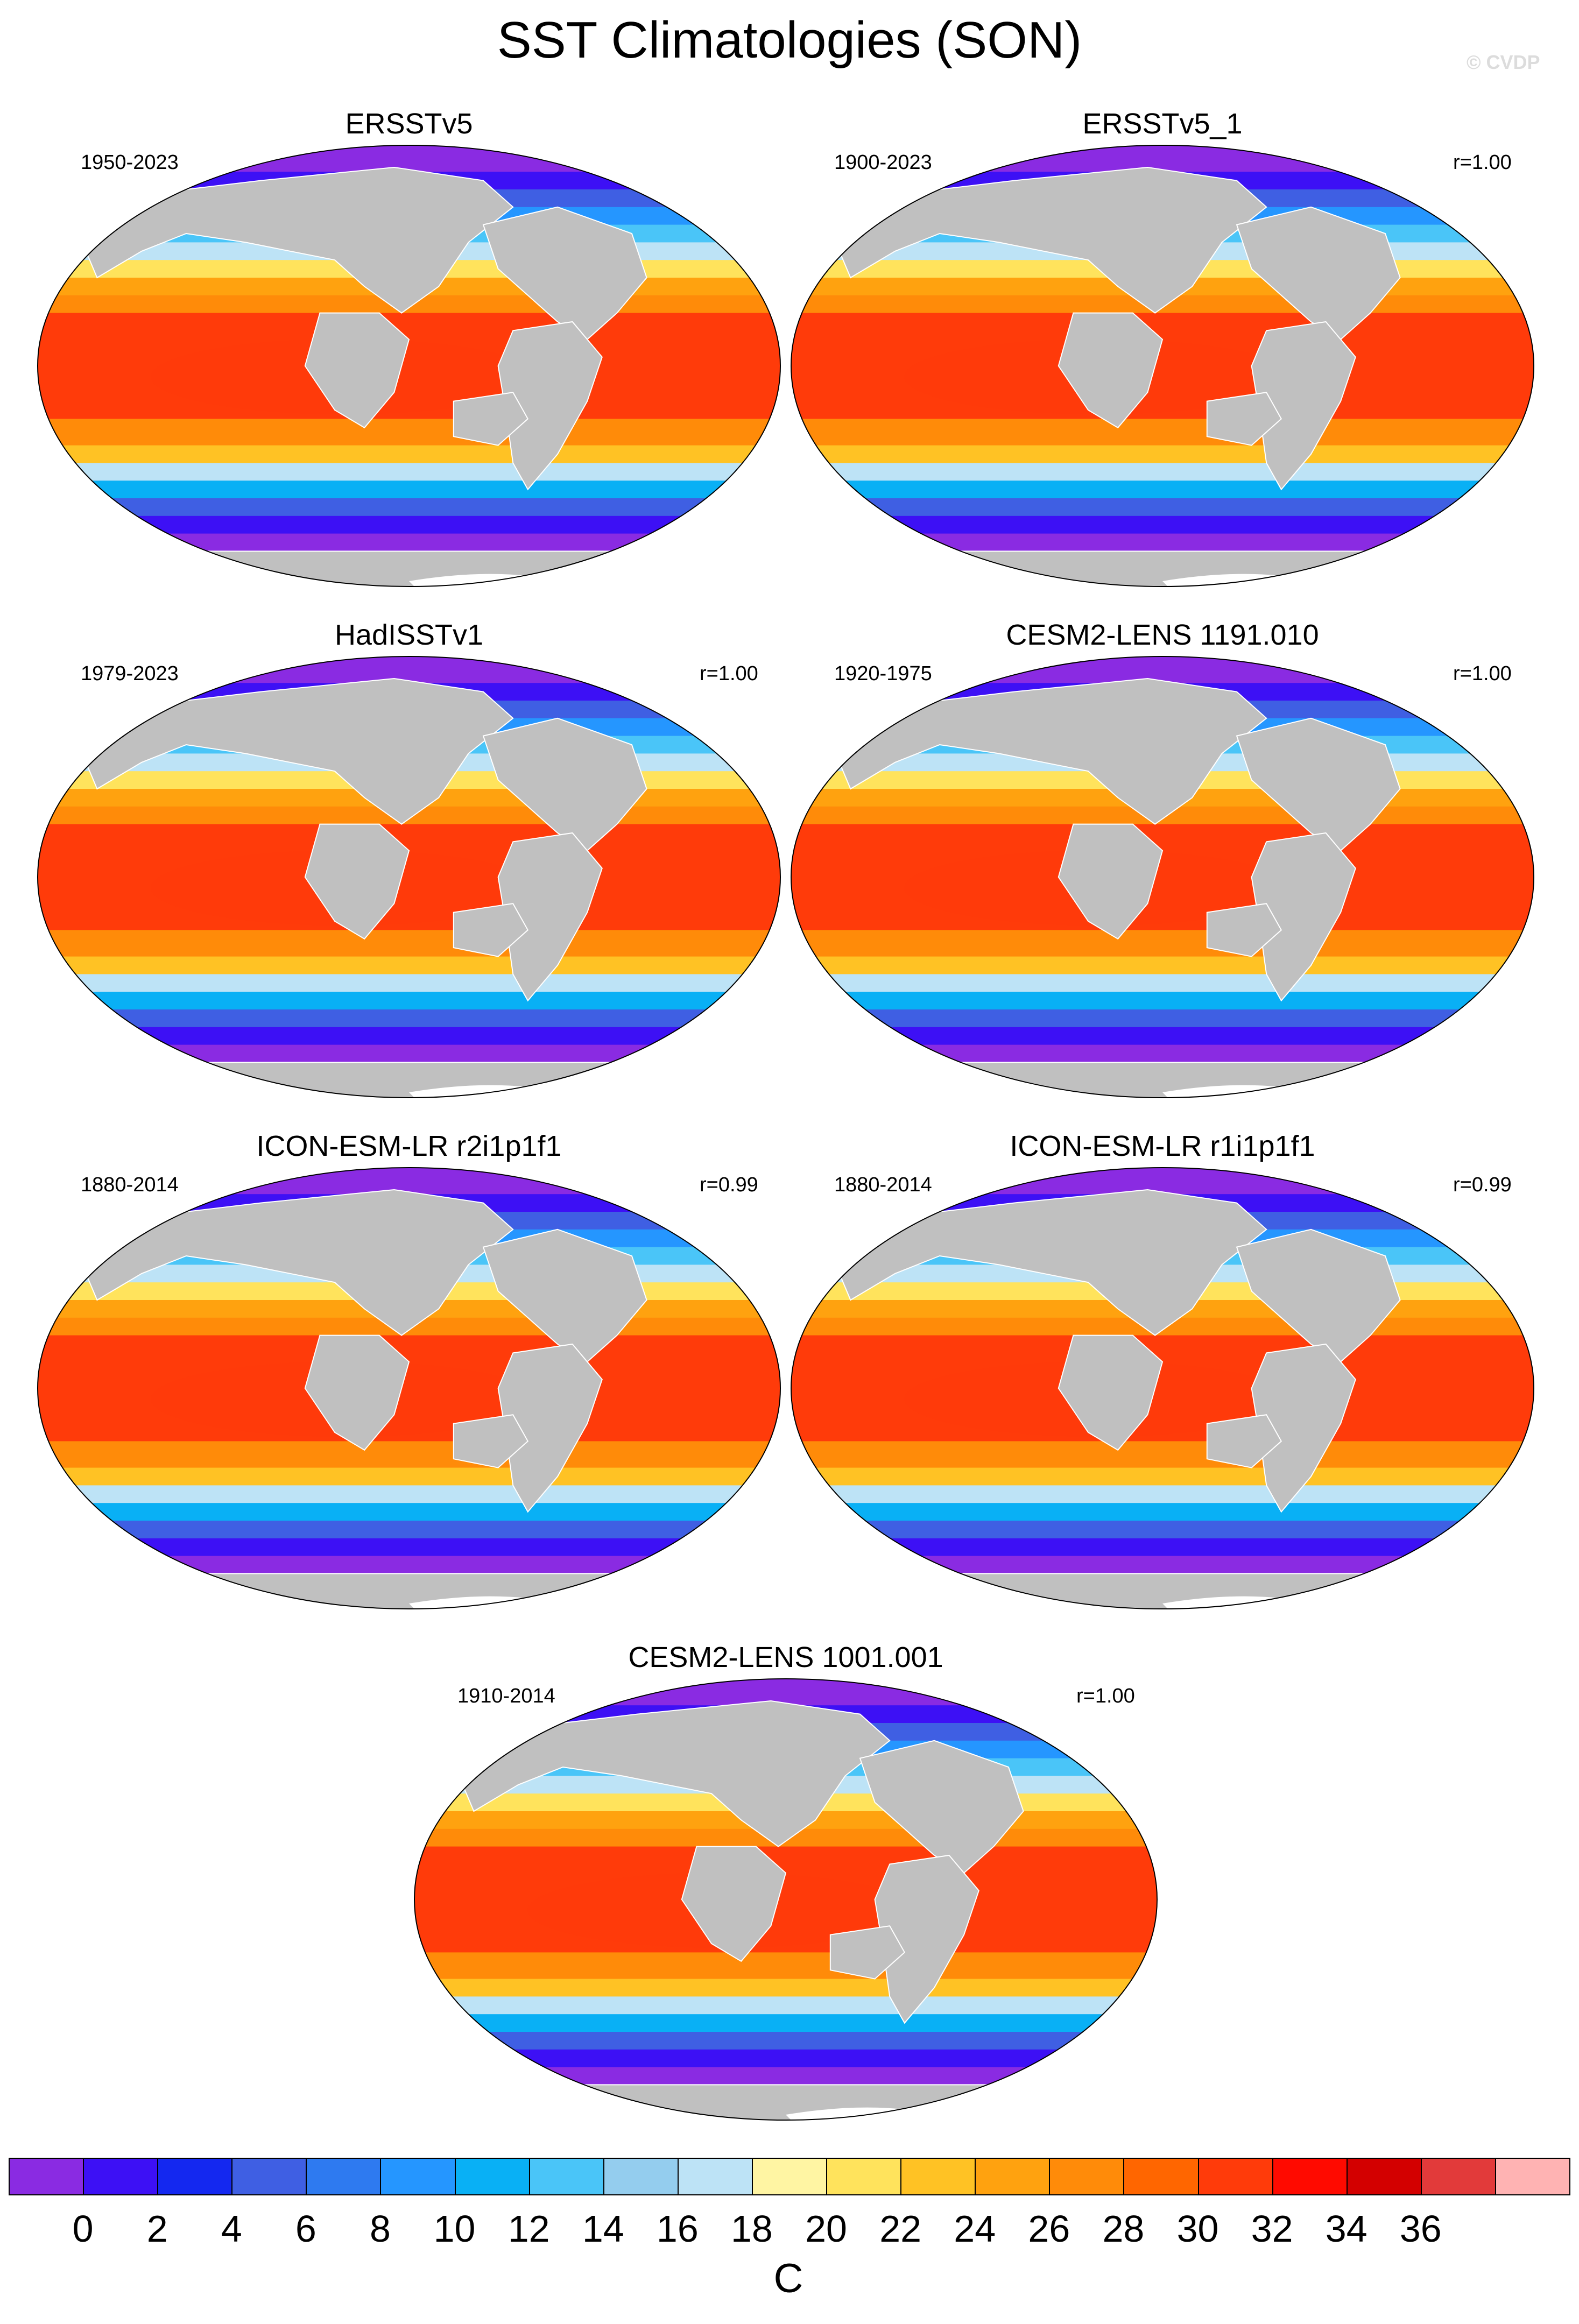  Describe the element at coordinates (826, 2229) in the screenshot. I see `colorbar-tick-label: 20` at that location.